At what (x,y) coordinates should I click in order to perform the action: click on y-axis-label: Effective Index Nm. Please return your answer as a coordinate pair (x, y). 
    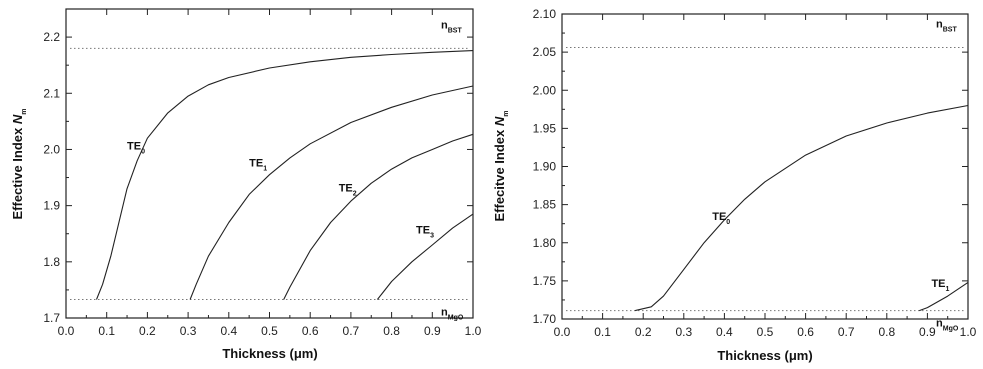
    Looking at the image, I should click on (19, 164).